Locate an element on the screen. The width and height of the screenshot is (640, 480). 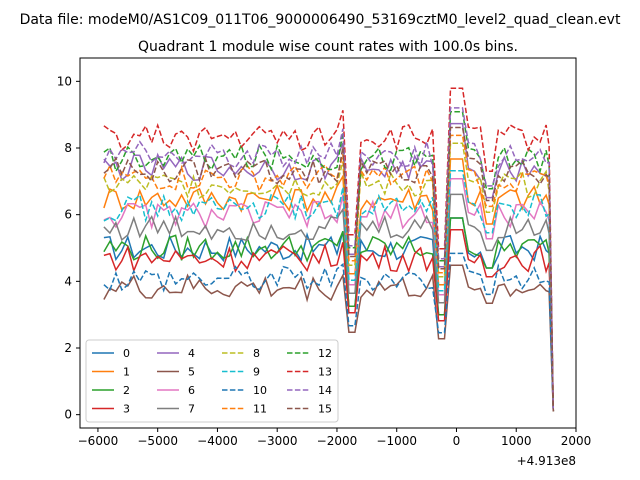
legend-label-2: 2 is located at coordinates (126, 390).